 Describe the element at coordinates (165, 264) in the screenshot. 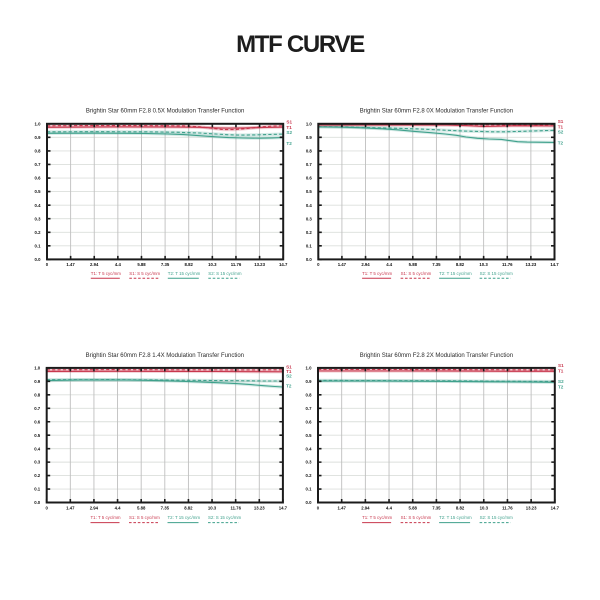

I see `svg-text: 7.35` at that location.